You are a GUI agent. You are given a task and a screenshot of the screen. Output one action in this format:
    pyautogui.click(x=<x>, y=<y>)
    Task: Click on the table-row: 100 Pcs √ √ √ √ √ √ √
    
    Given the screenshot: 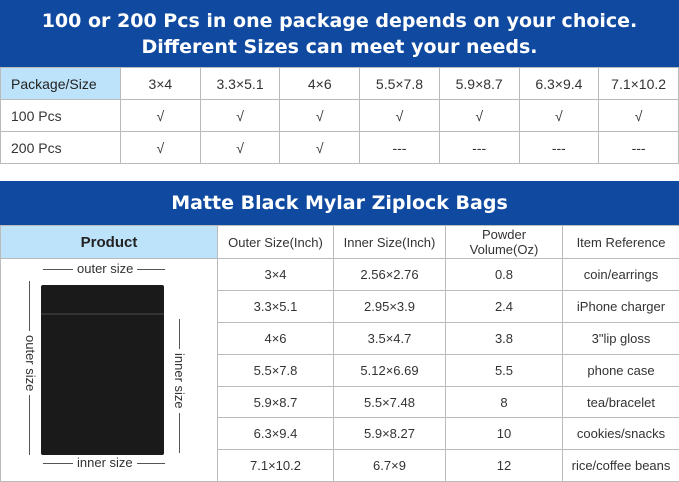 What is the action you would take?
    pyautogui.click(x=340, y=116)
    